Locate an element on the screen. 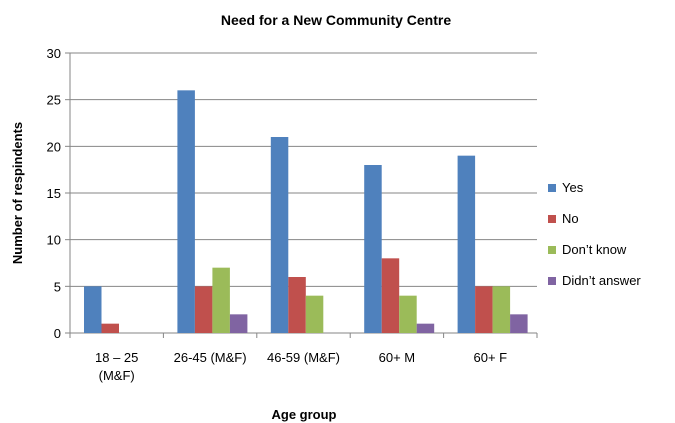  legend-label: Don’t know is located at coordinates (594, 249).